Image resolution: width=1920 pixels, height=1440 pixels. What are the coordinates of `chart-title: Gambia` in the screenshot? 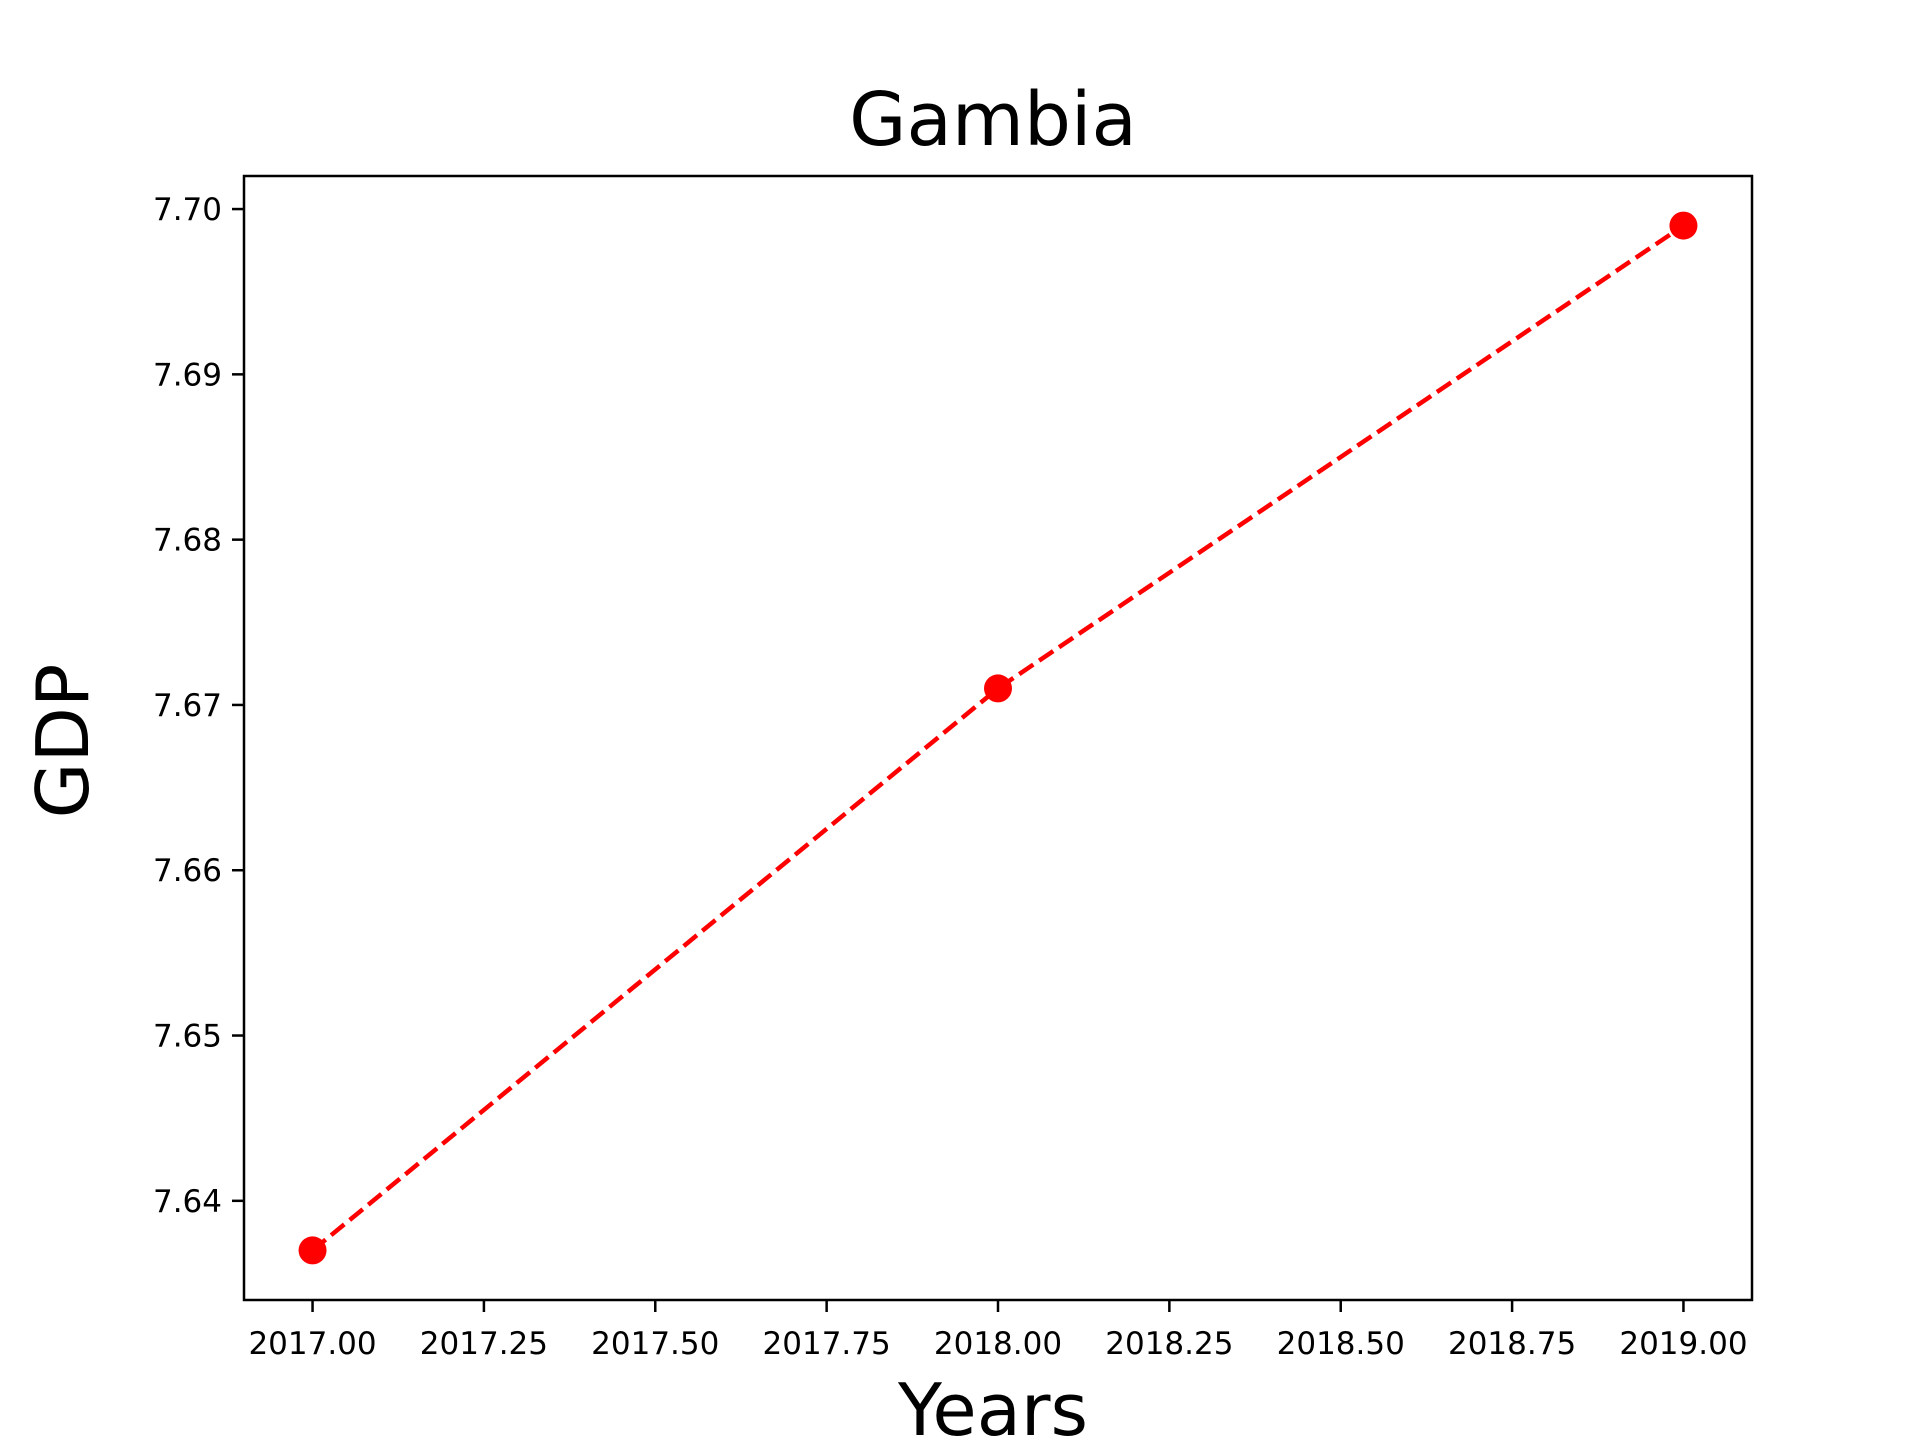 It's located at (993, 120).